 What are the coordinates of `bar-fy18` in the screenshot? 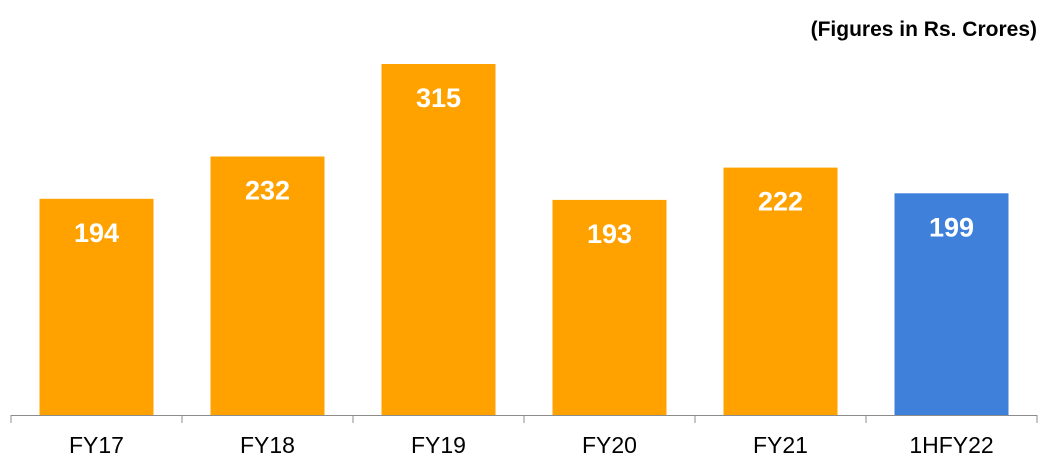 It's located at (267, 285).